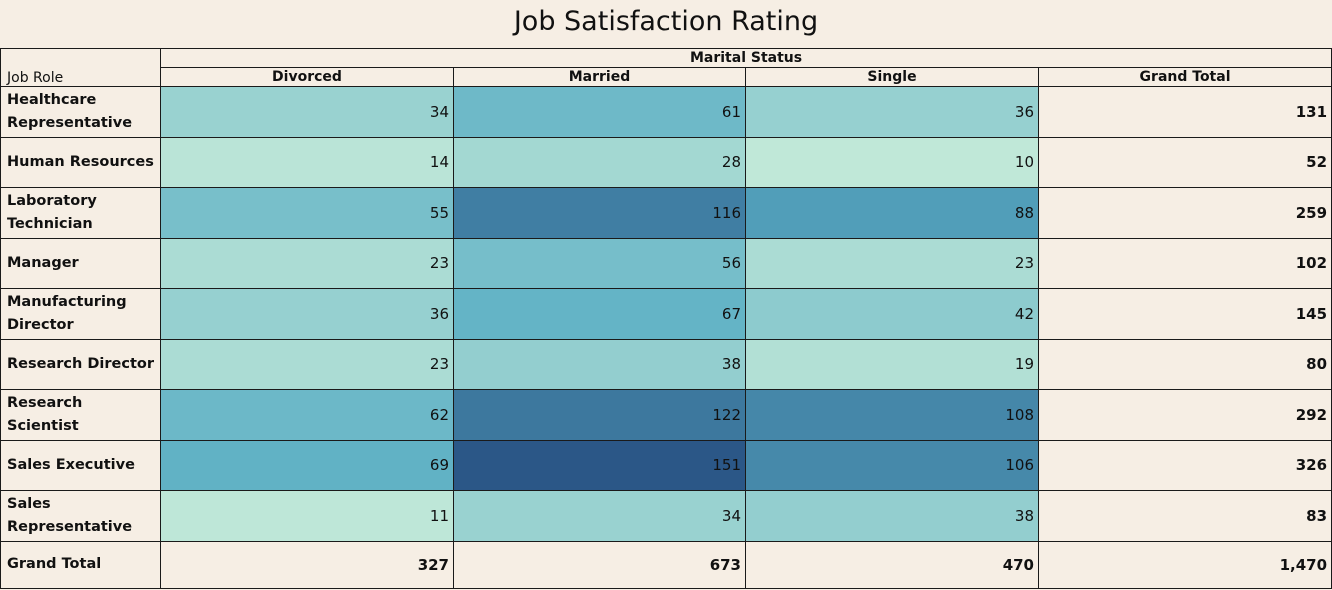 The height and width of the screenshot is (590, 1332). I want to click on heatmap-cell: 14, so click(307, 162).